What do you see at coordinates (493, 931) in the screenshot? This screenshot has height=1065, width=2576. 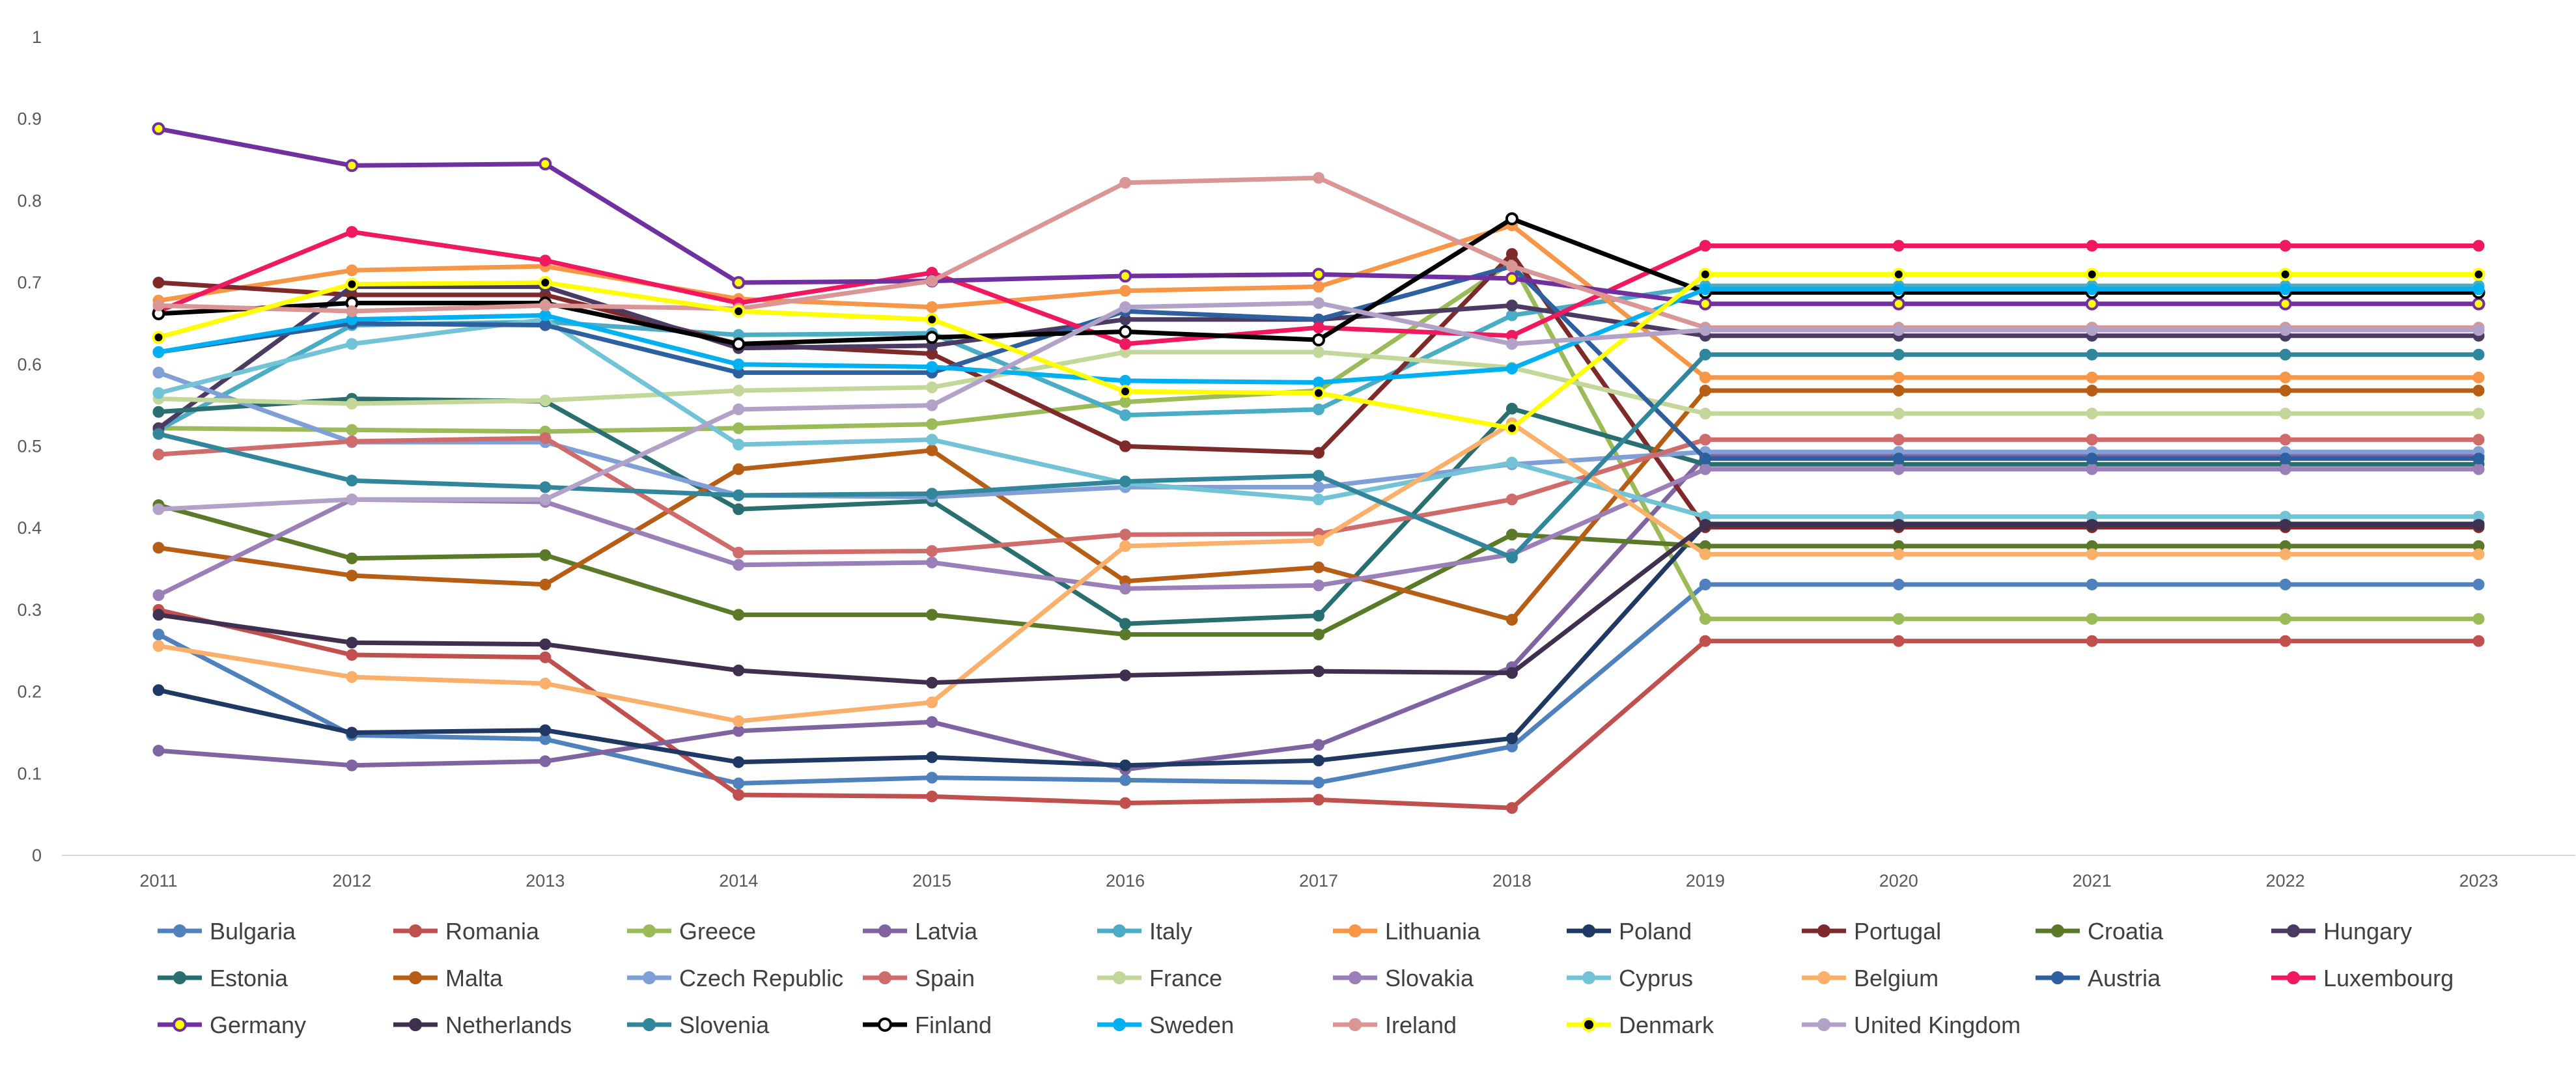 I see `legend-label: Romania` at bounding box center [493, 931].